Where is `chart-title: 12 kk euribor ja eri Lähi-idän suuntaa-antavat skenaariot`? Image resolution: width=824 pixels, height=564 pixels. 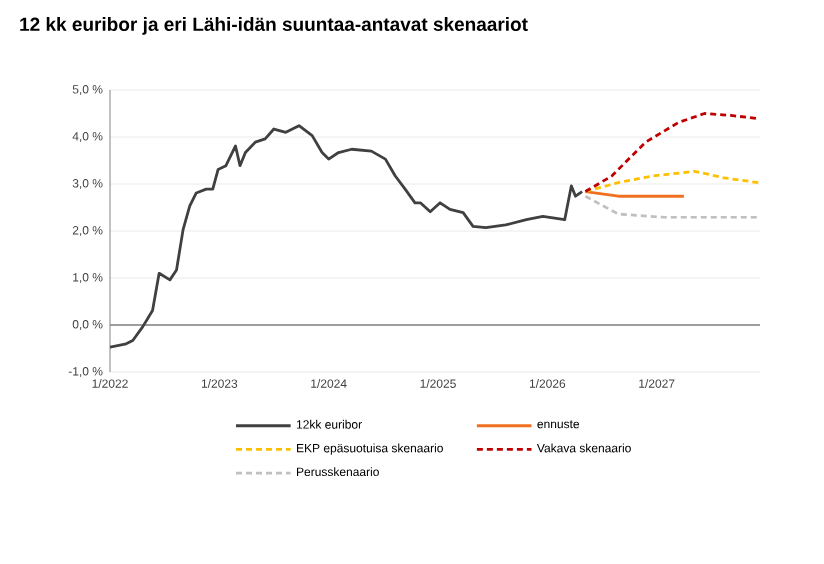 chart-title: 12 kk euribor ja eri Lähi-idän suuntaa-antavat skenaariot is located at coordinates (274, 26).